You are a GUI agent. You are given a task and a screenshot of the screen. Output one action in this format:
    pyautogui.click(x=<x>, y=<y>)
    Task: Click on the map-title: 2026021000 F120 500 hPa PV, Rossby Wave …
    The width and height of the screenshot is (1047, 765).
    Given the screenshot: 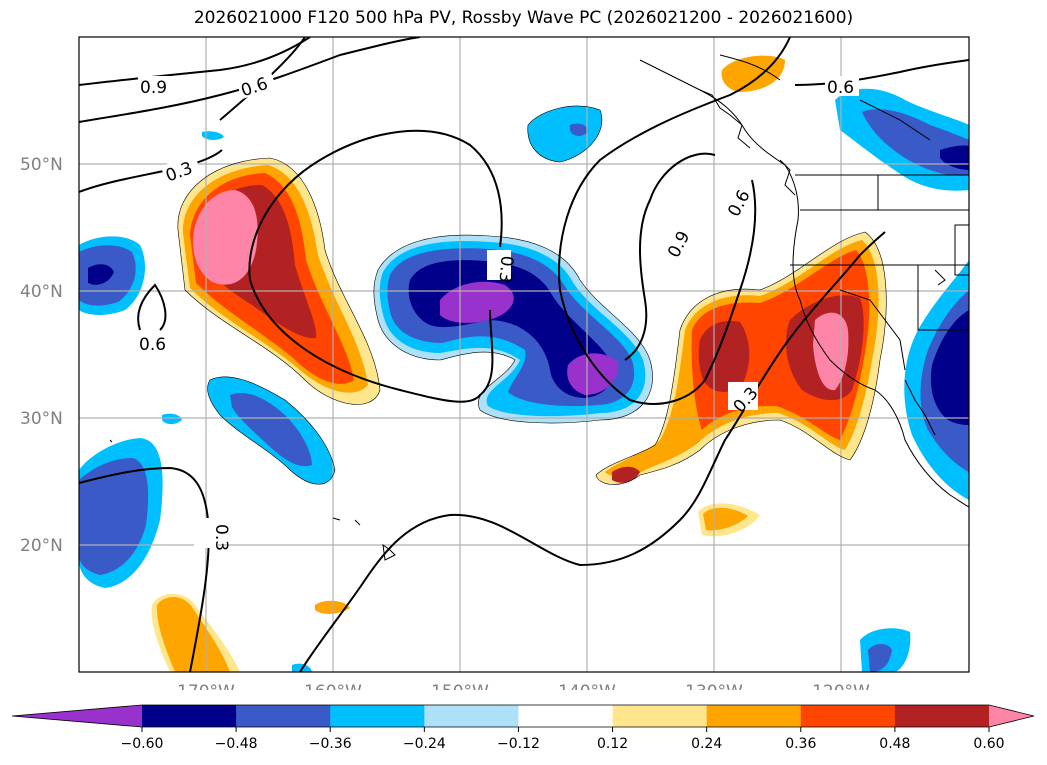 What is the action you would take?
    pyautogui.click(x=523, y=18)
    